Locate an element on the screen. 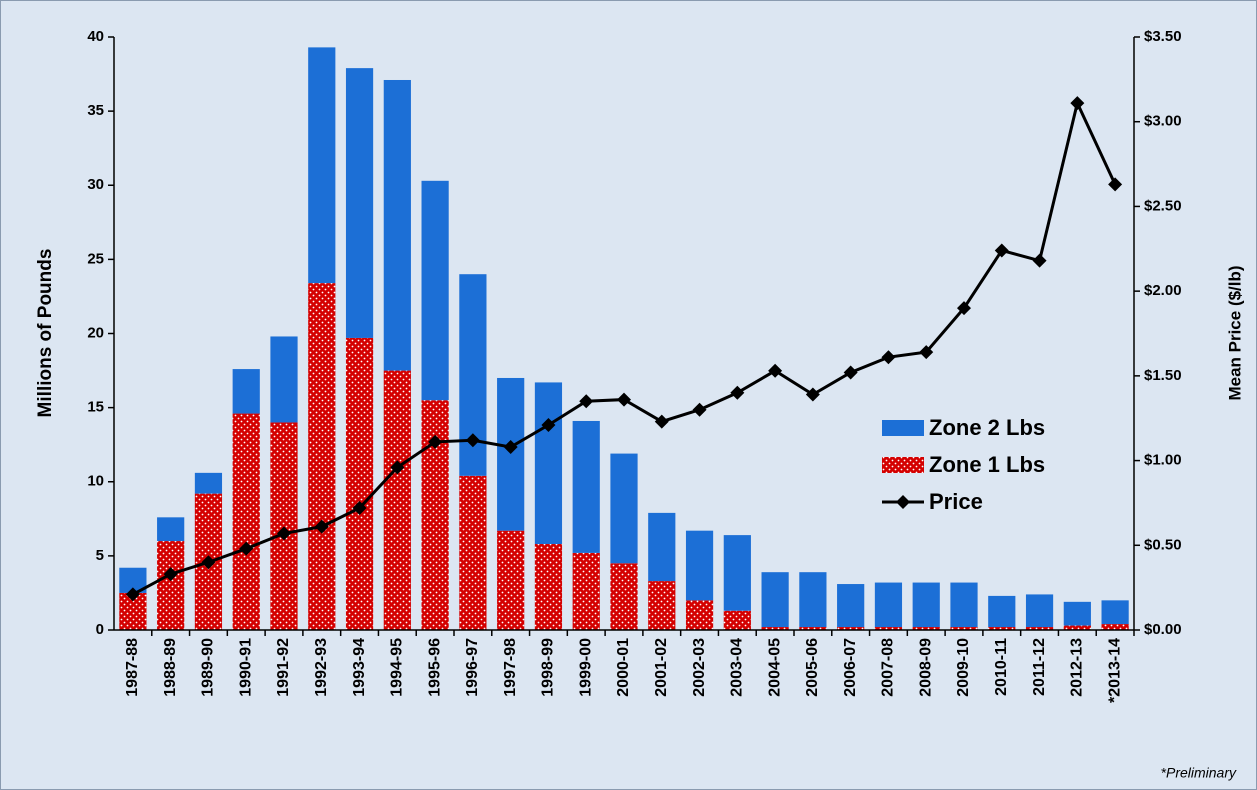 This screenshot has width=1257, height=790. x-tick-label: 2003-04 is located at coordinates (737, 667).